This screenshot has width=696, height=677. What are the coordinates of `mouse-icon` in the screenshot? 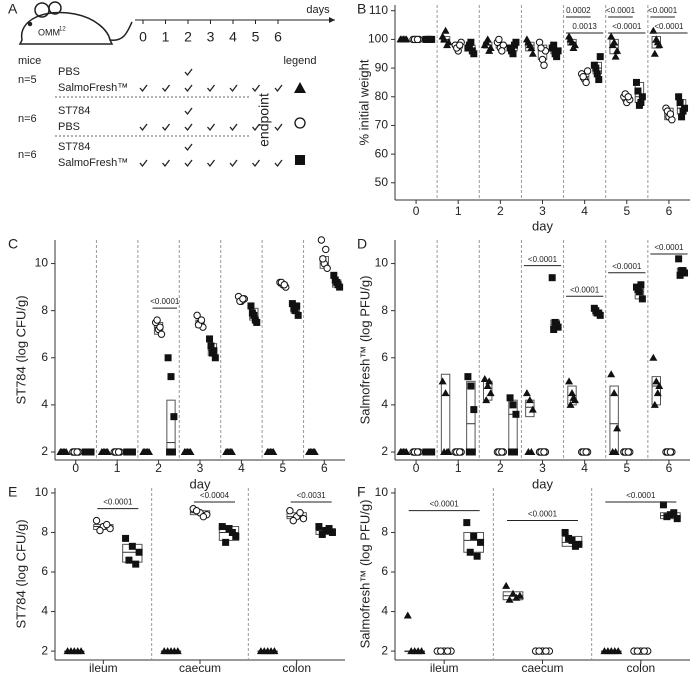 It's located at (75, 23).